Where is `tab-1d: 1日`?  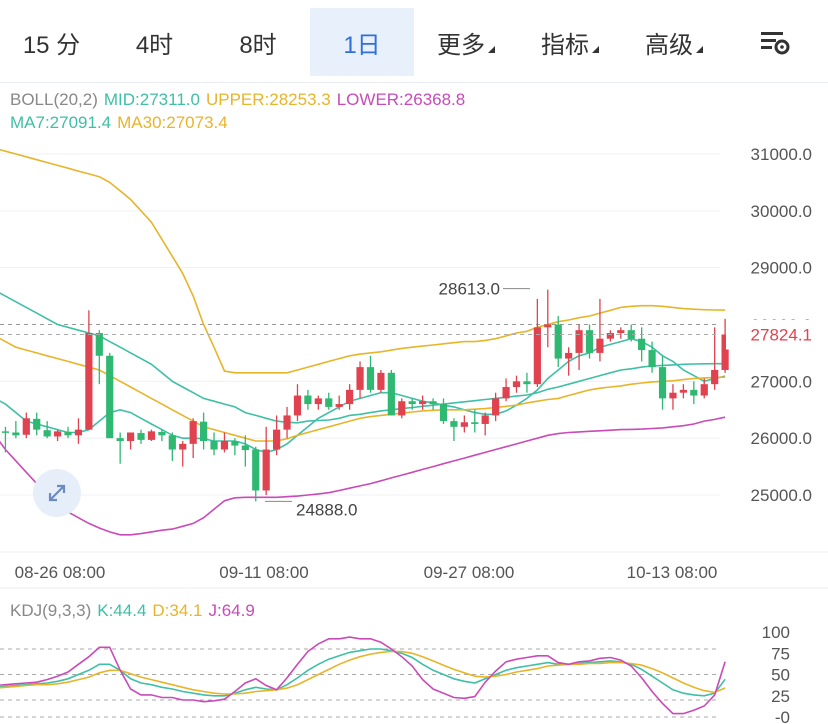 tab-1d: 1日 is located at coordinates (362, 42).